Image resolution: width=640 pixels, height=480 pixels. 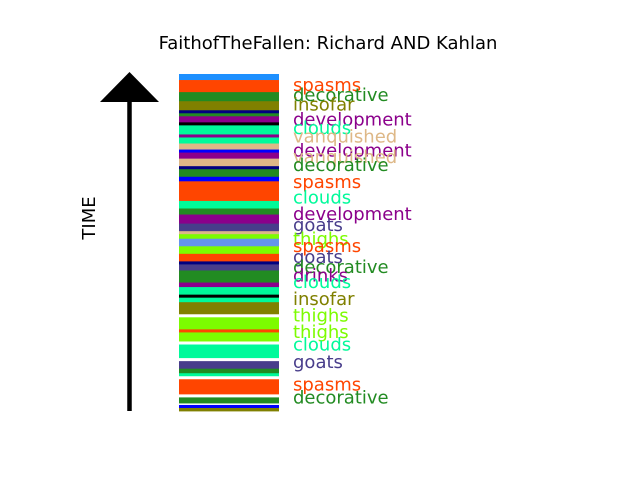 What do you see at coordinates (89, 218) in the screenshot?
I see `y-axis-label: TIME` at bounding box center [89, 218].